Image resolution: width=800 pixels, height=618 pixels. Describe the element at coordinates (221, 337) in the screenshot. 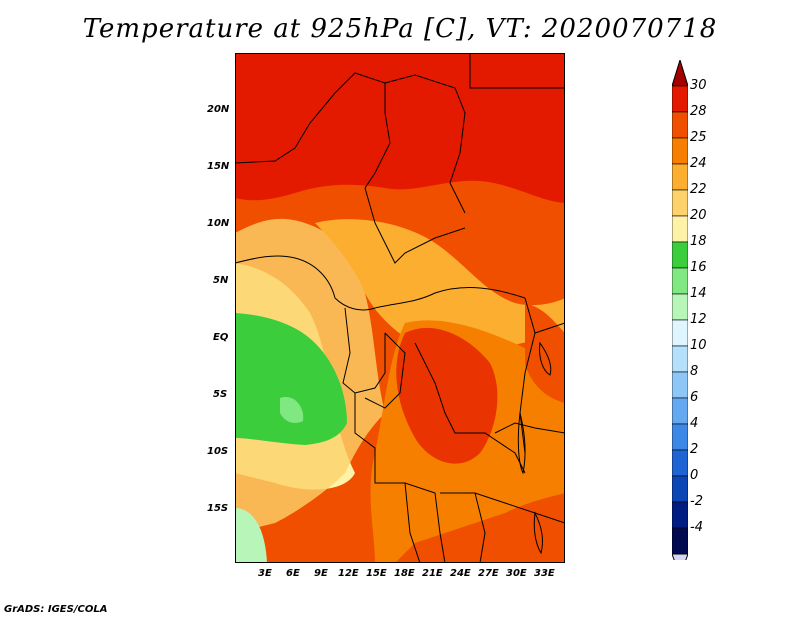

I see `lat-label: EQ` at that location.